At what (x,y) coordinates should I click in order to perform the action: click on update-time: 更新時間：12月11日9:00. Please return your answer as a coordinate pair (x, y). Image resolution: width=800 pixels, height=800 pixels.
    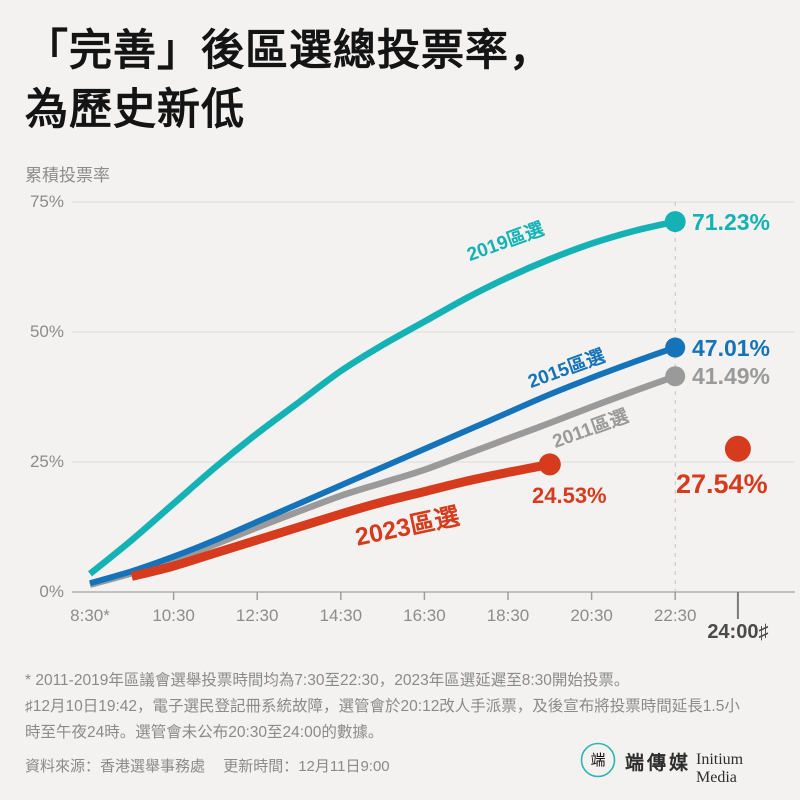
    Looking at the image, I should click on (306, 766).